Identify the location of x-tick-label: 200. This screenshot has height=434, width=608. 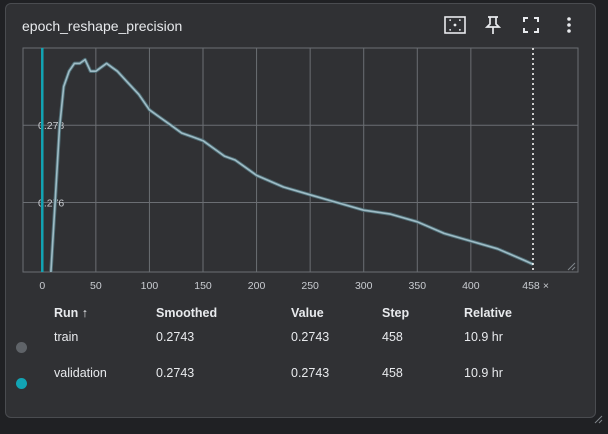
(257, 286).